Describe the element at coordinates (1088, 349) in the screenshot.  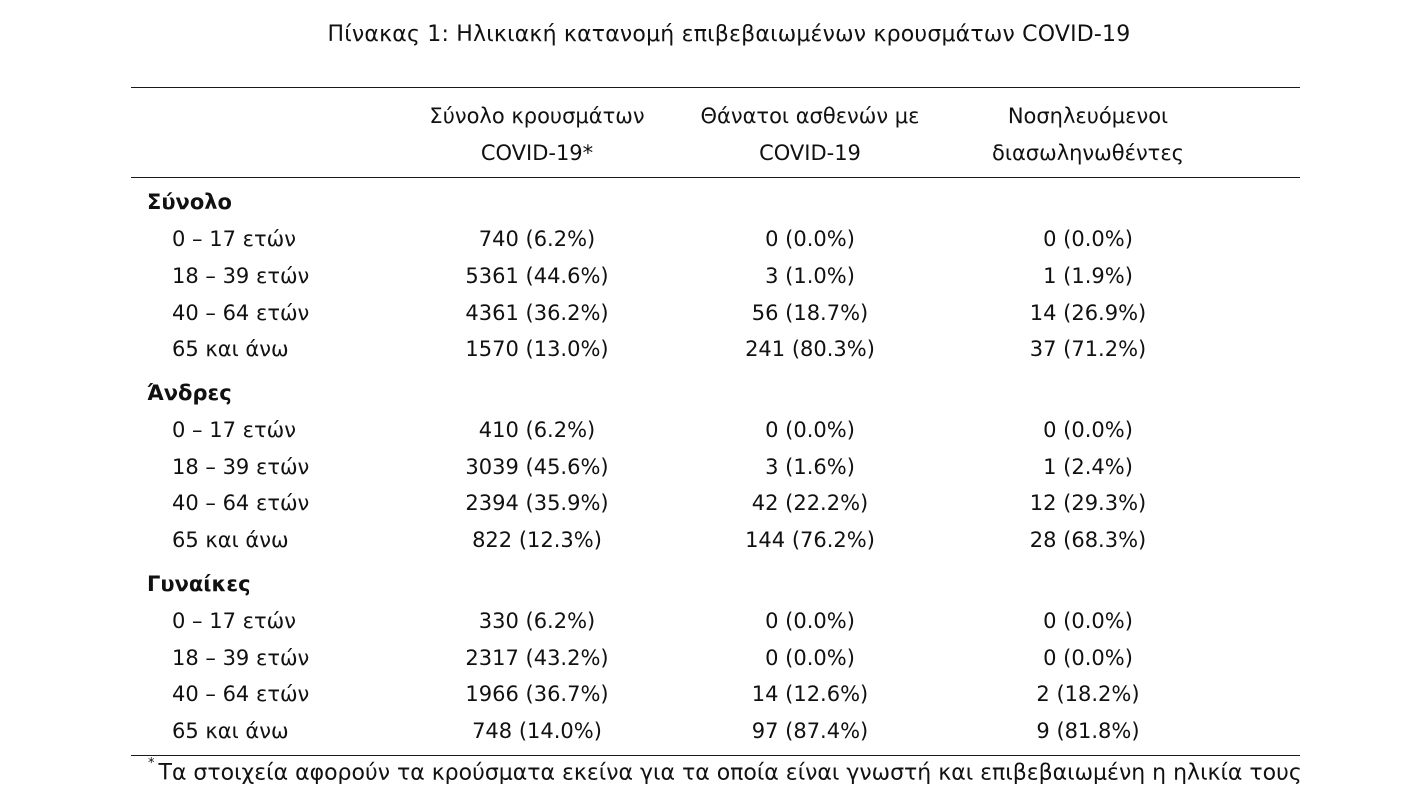
I see `cell-intubated: 37 (71.2%)` at that location.